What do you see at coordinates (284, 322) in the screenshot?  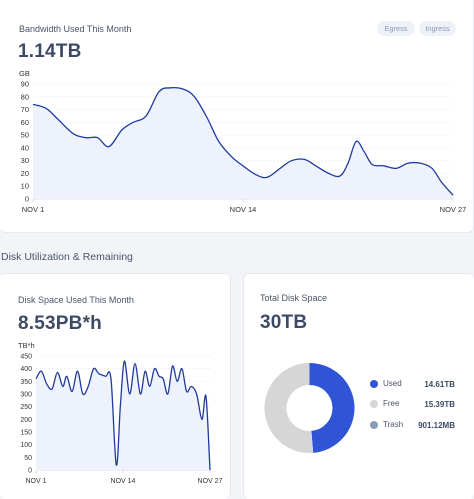 I see `total-disk-value: 30TB` at bounding box center [284, 322].